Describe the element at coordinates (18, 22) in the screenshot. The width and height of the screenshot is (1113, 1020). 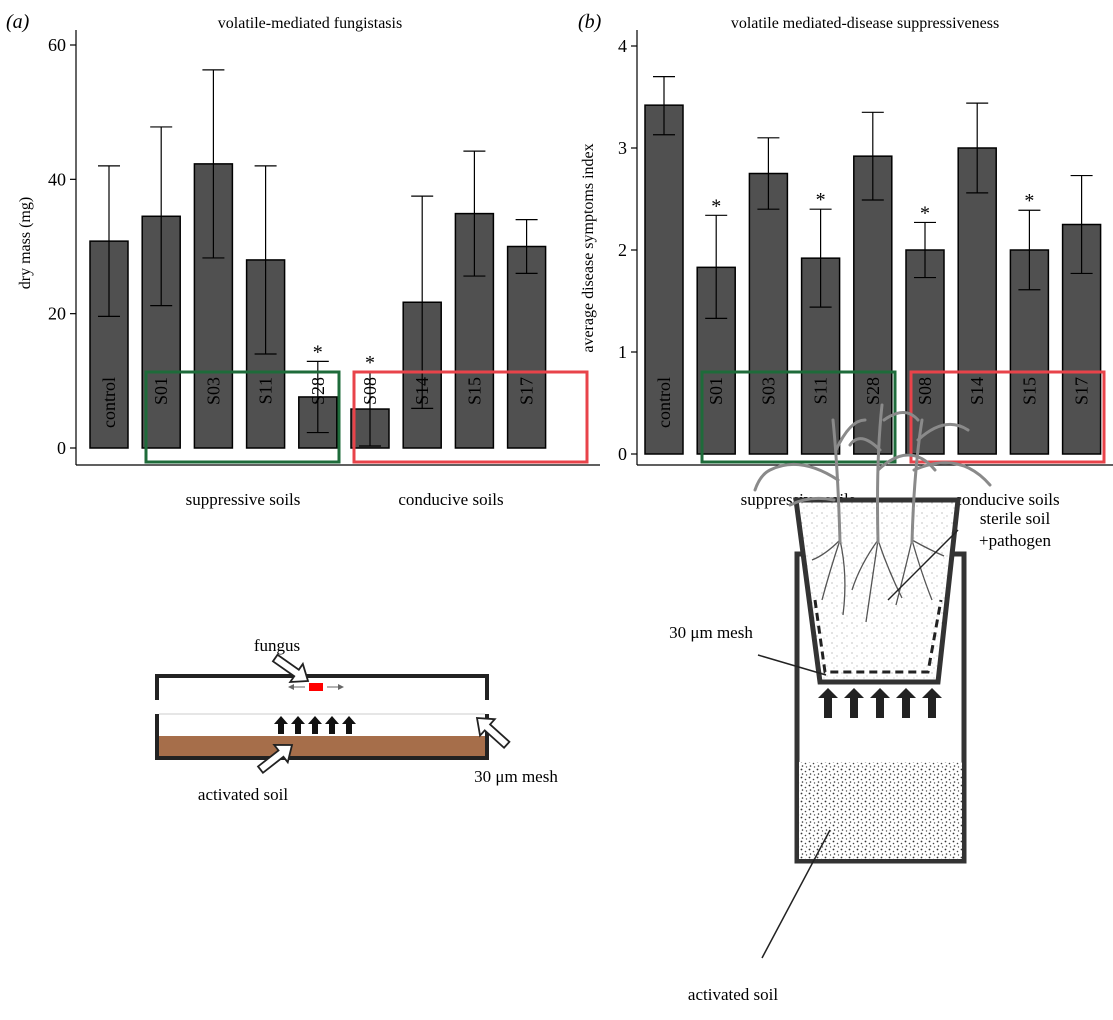
I see `panel-label-a: (a)` at that location.